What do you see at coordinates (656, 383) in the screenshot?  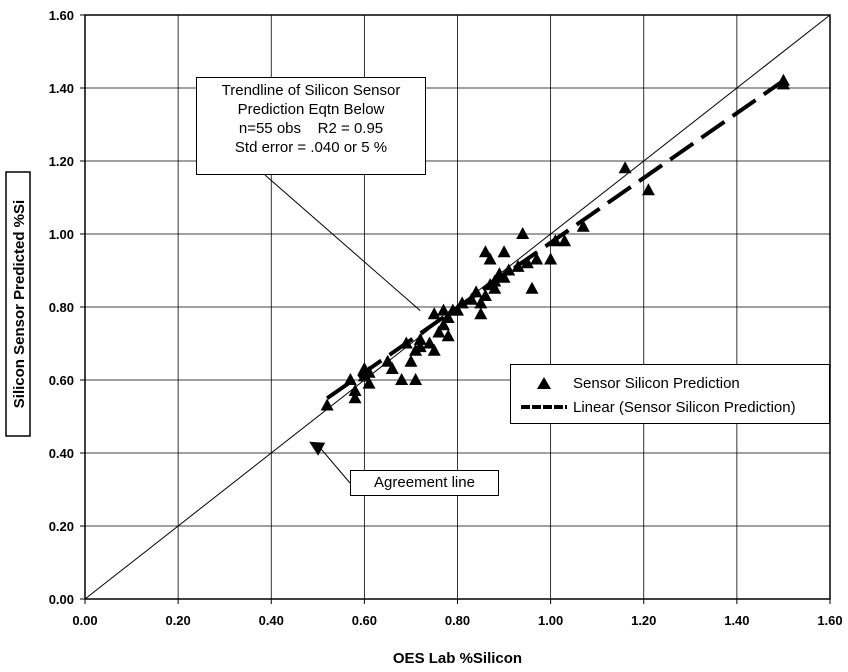 I see `legend-label-sensor: Sensor Silicon Prediction` at bounding box center [656, 383].